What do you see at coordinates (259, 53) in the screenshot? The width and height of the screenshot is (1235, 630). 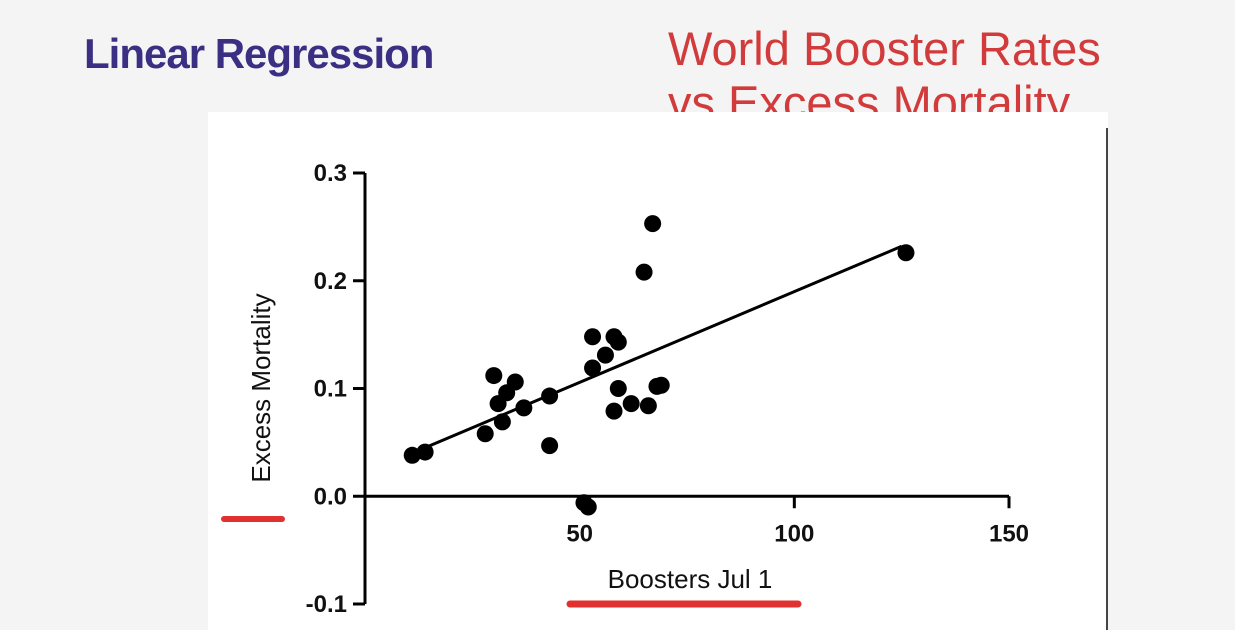 I see `slide-title: Linear Regression` at bounding box center [259, 53].